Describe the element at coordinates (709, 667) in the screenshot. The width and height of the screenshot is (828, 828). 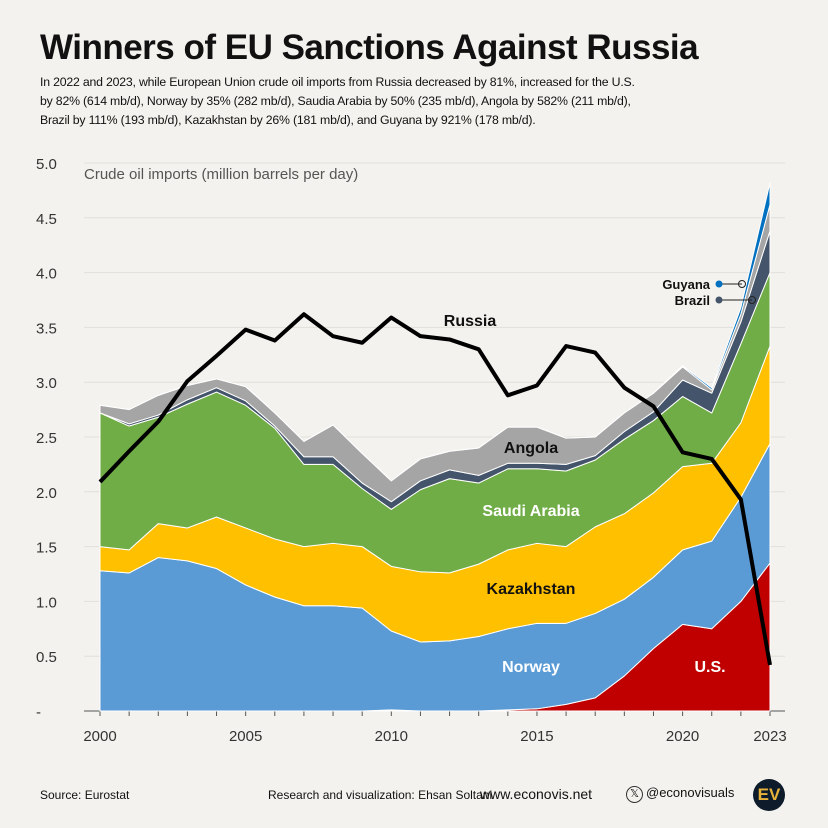
I see `label-u-s-: U.S.` at that location.